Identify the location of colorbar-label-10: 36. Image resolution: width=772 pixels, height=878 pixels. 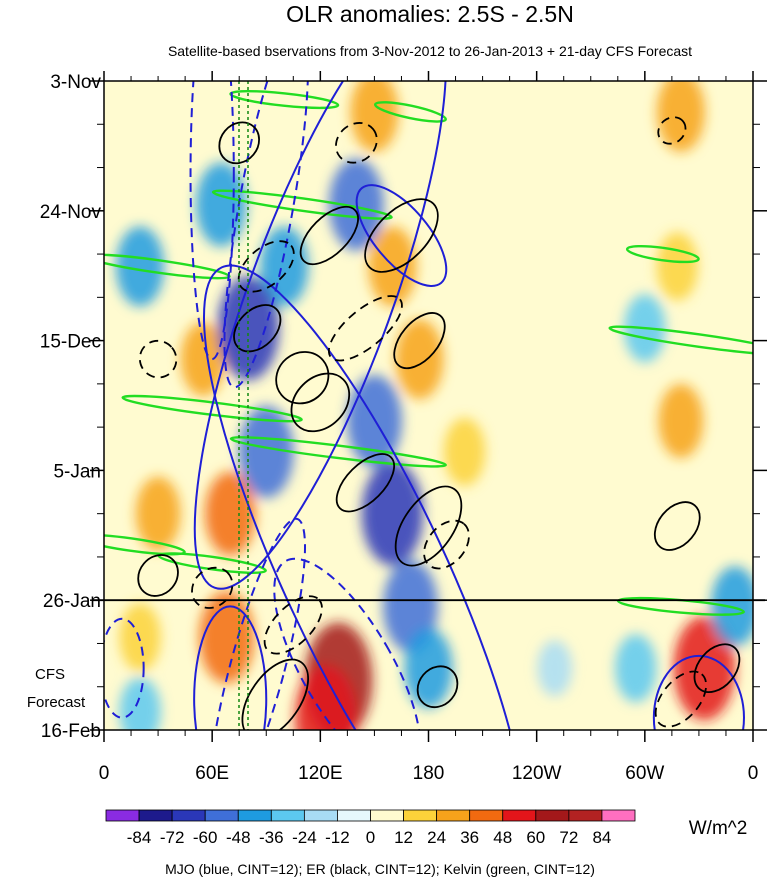
(469, 837).